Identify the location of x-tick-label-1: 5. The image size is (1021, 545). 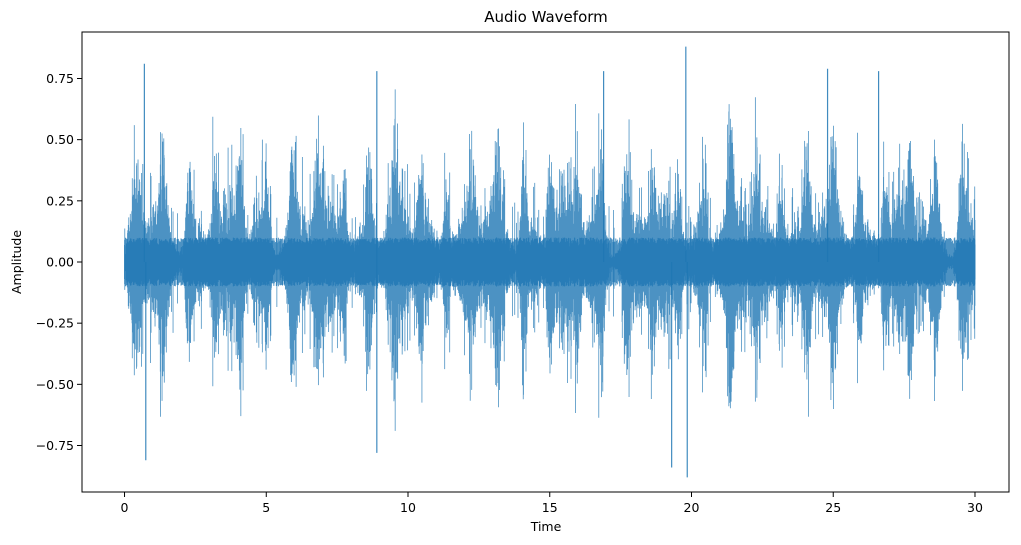
(266, 507).